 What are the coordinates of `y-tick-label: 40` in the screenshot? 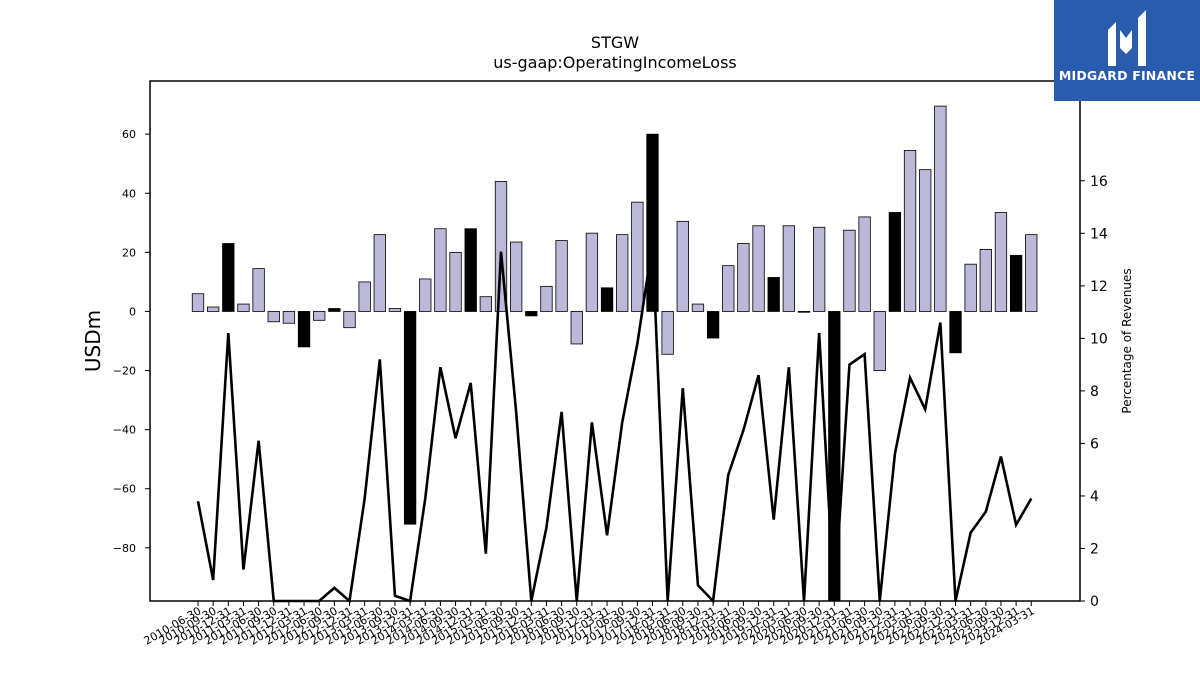 It's located at (129, 193).